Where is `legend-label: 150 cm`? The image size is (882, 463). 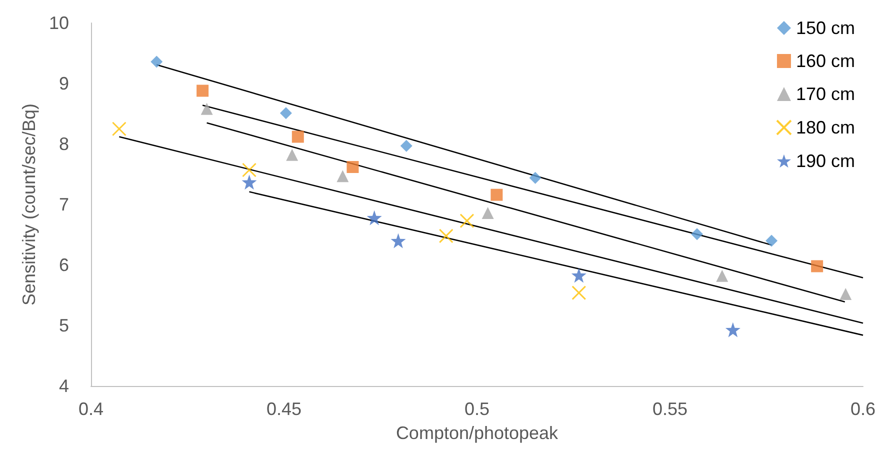
legend-label: 150 cm is located at coordinates (826, 28).